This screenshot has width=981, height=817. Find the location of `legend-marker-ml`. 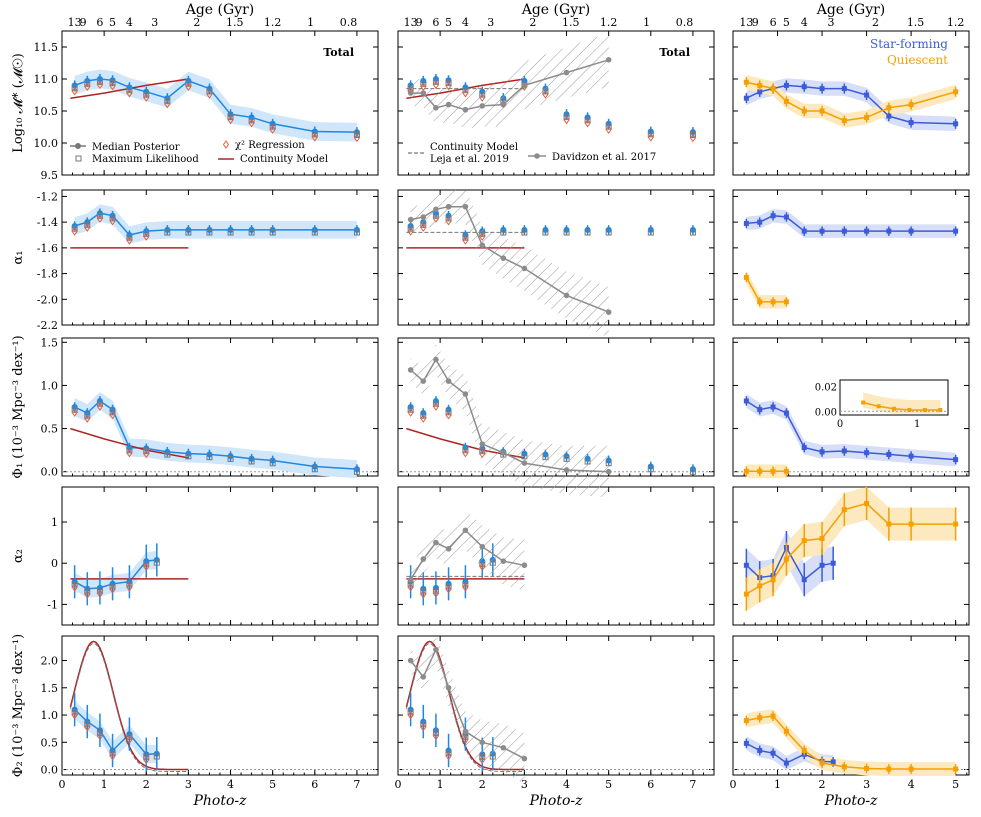

legend-marker-ml is located at coordinates (78, 158).